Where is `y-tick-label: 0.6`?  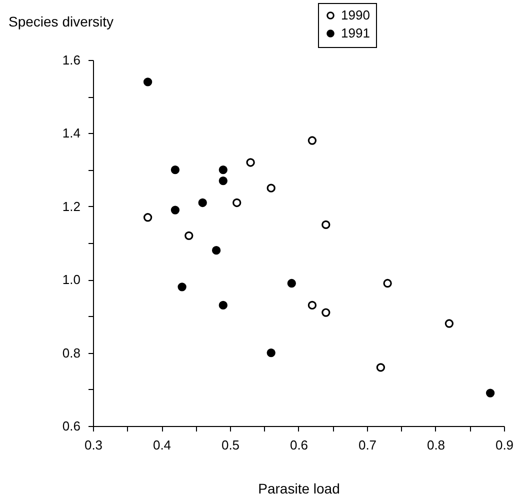
y-tick-label: 0.6 is located at coordinates (71, 426).